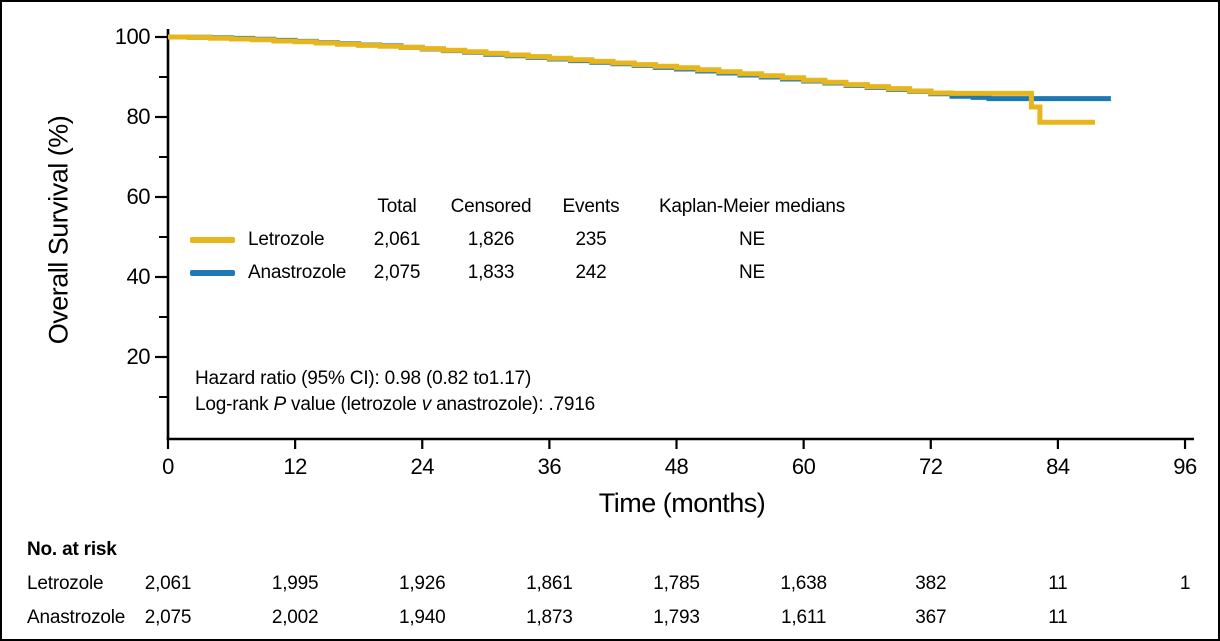  What do you see at coordinates (591, 206) in the screenshot?
I see `legend-header-events: Events` at bounding box center [591, 206].